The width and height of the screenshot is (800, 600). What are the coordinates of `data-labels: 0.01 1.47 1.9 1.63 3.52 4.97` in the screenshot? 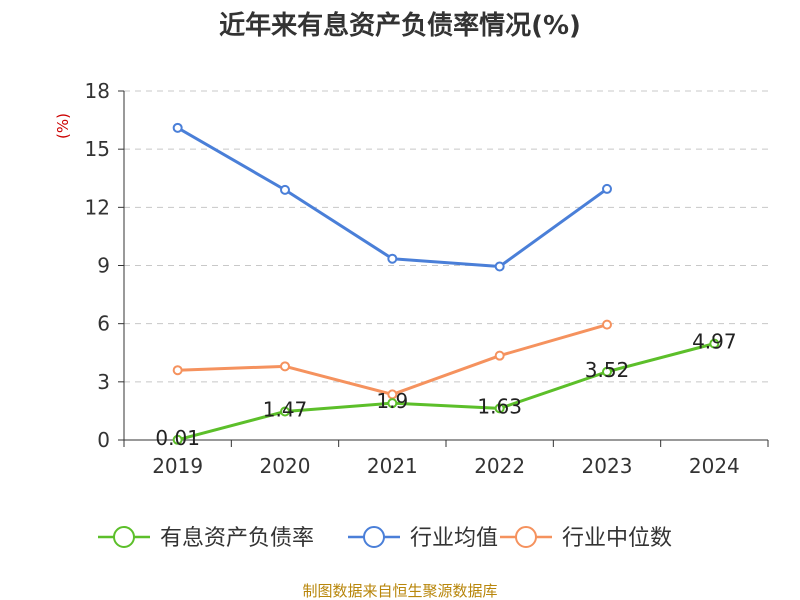 It's located at (445, 390).